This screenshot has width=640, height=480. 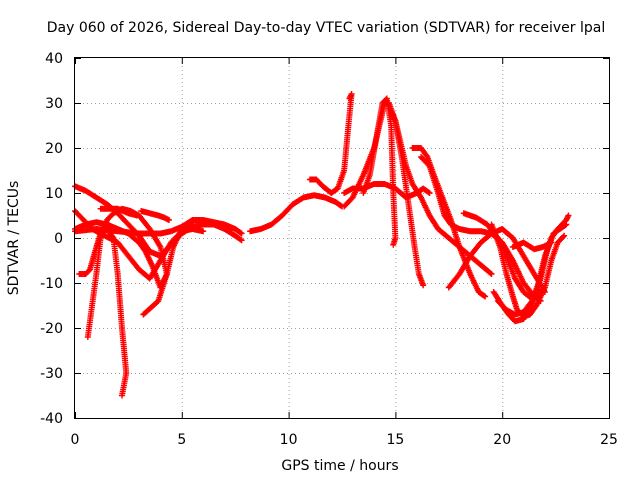 What do you see at coordinates (289, 440) in the screenshot?
I see `x-tick-label: 10` at bounding box center [289, 440].